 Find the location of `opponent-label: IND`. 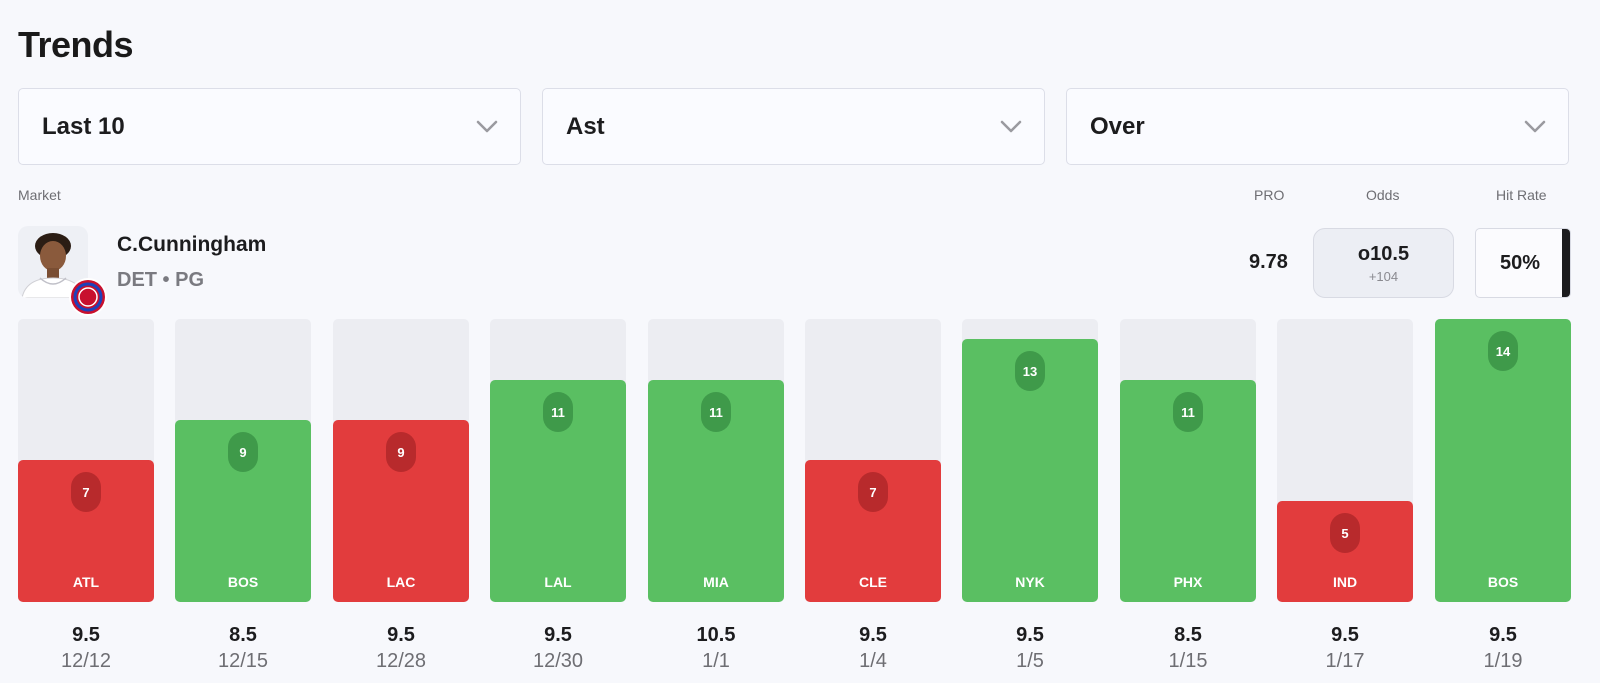

opponent-label: IND is located at coordinates (1345, 582).